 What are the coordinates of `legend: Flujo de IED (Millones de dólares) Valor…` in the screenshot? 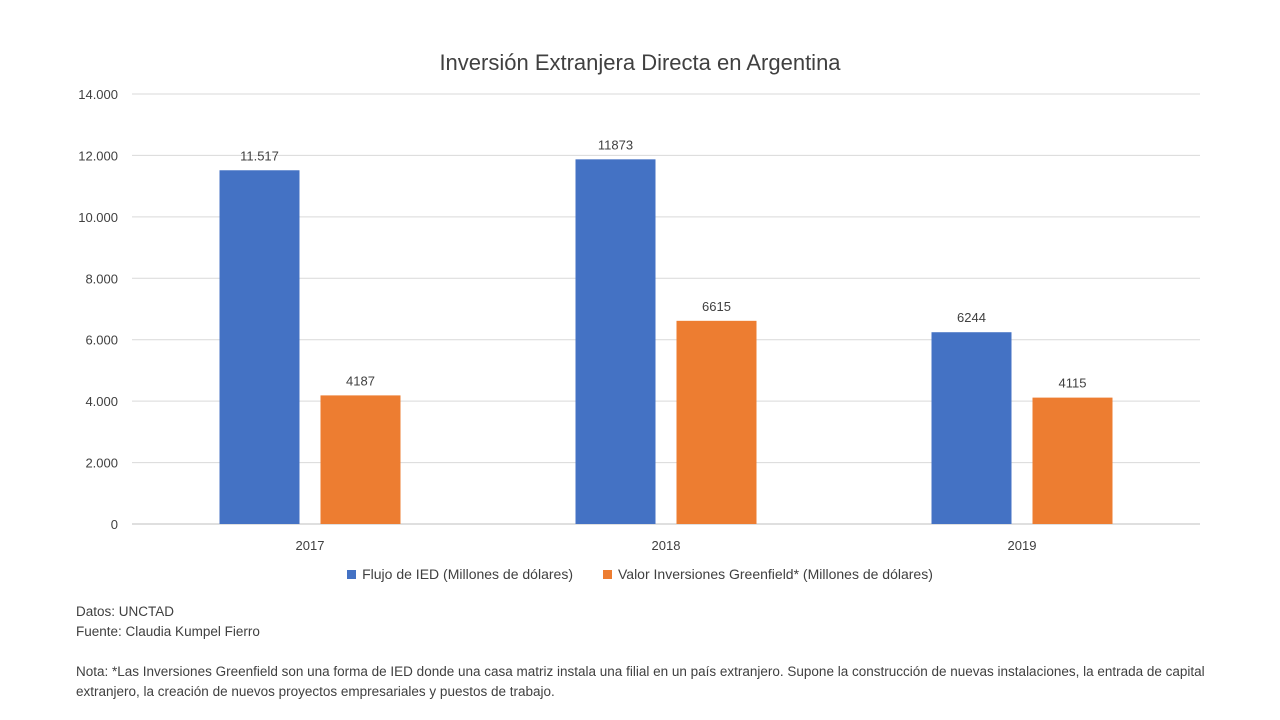 It's located at (640, 574).